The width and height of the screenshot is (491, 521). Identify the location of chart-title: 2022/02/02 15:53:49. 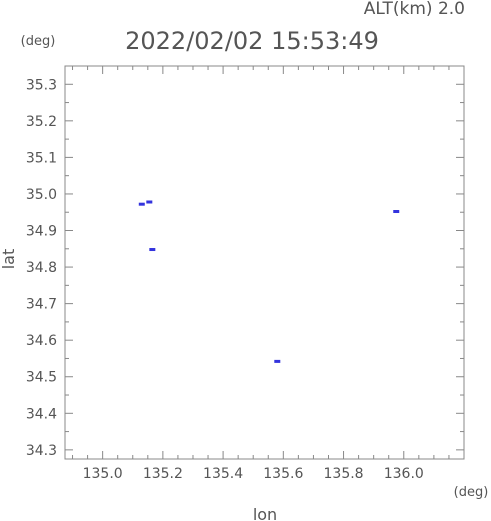
(252, 41).